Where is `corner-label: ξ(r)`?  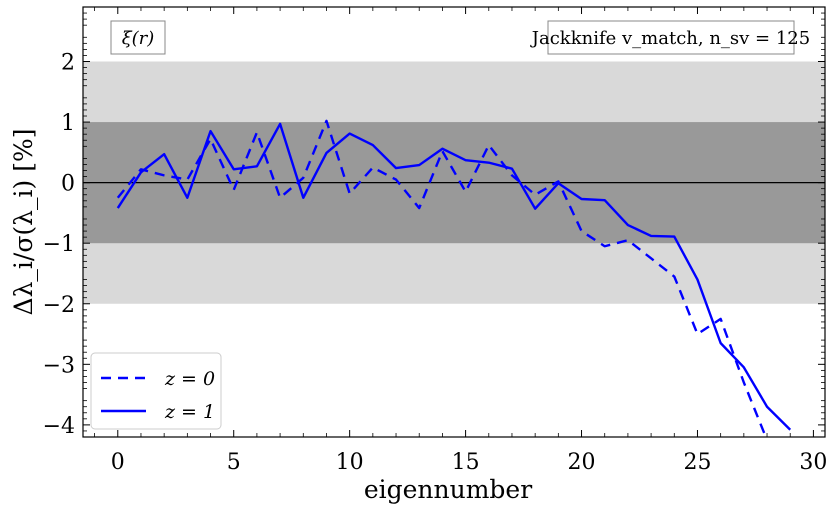 corner-label: ξ(r) is located at coordinates (138, 38).